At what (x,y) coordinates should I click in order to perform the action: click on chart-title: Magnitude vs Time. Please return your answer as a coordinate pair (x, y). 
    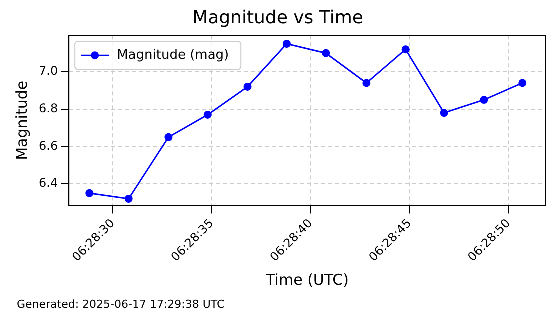
    Looking at the image, I should click on (278, 17).